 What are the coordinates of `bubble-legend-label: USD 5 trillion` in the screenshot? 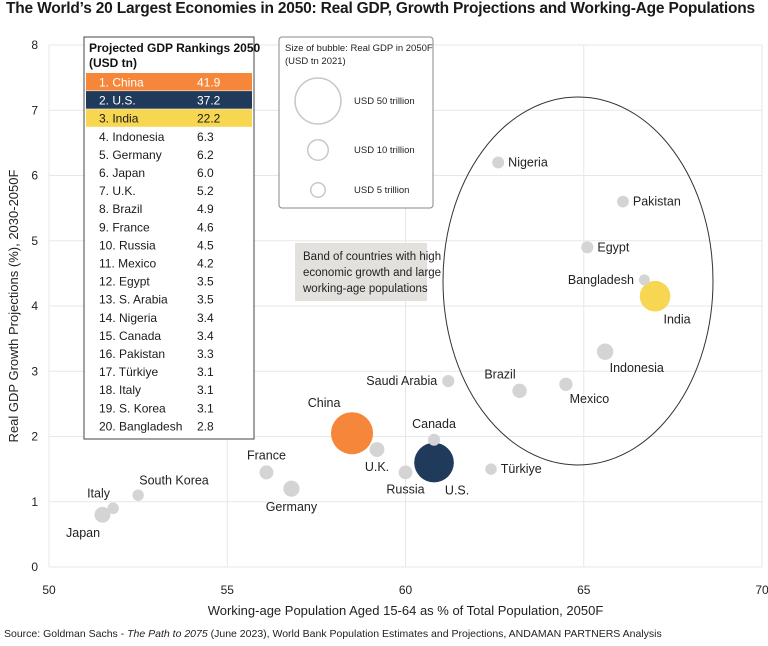 It's located at (381, 190).